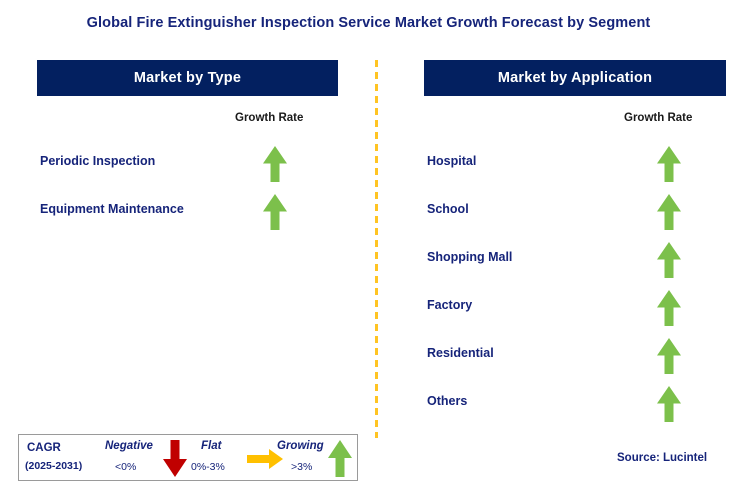  What do you see at coordinates (575, 170) in the screenshot?
I see `segment-row: Hospital` at bounding box center [575, 170].